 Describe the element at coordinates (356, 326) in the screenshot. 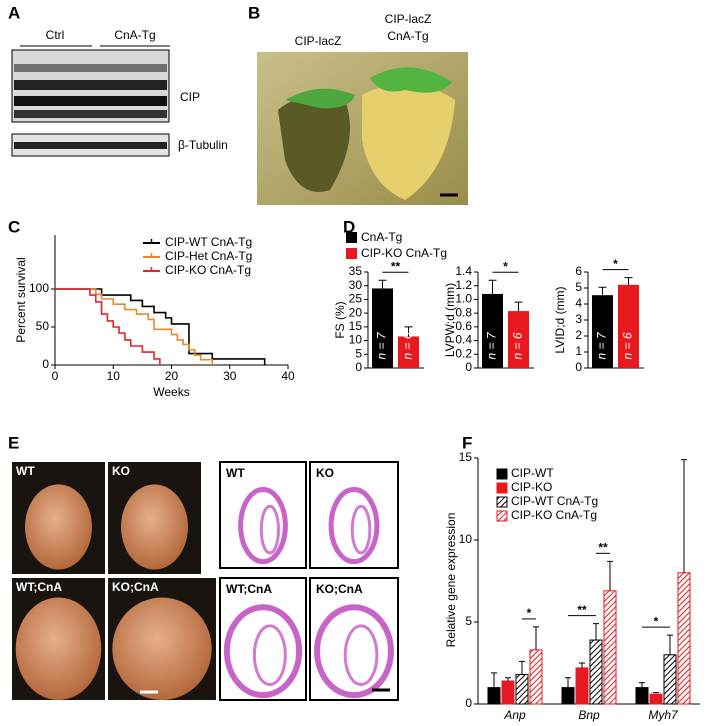

I see `y-tick-label: 15` at that location.